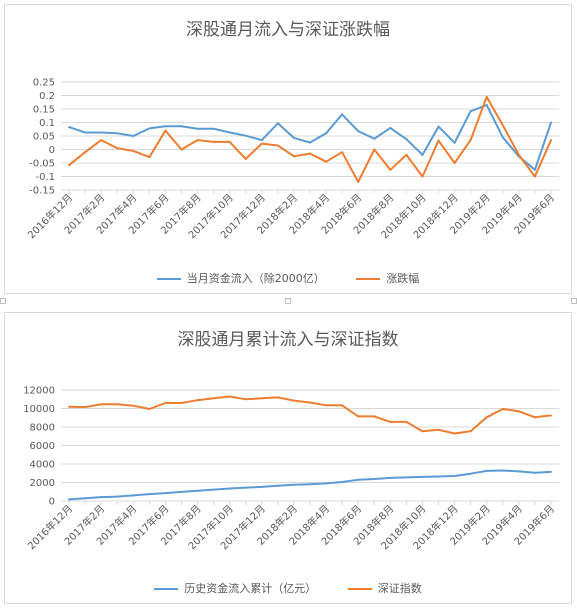  Describe the element at coordinates (44, 83) in the screenshot. I see `y-tick-label: 0.25` at that location.